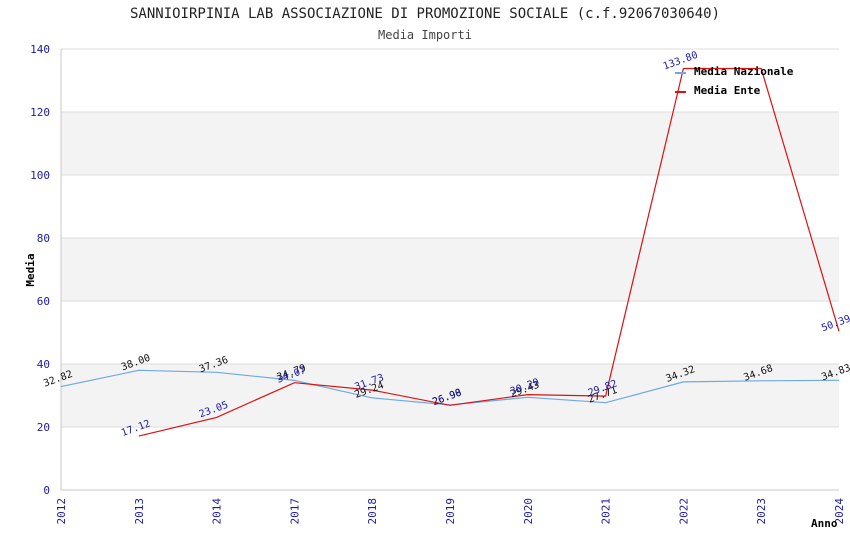 The image size is (850, 550). Describe the element at coordinates (734, 81) in the screenshot. I see `legend: Media Nazionale Media Ente` at that location.